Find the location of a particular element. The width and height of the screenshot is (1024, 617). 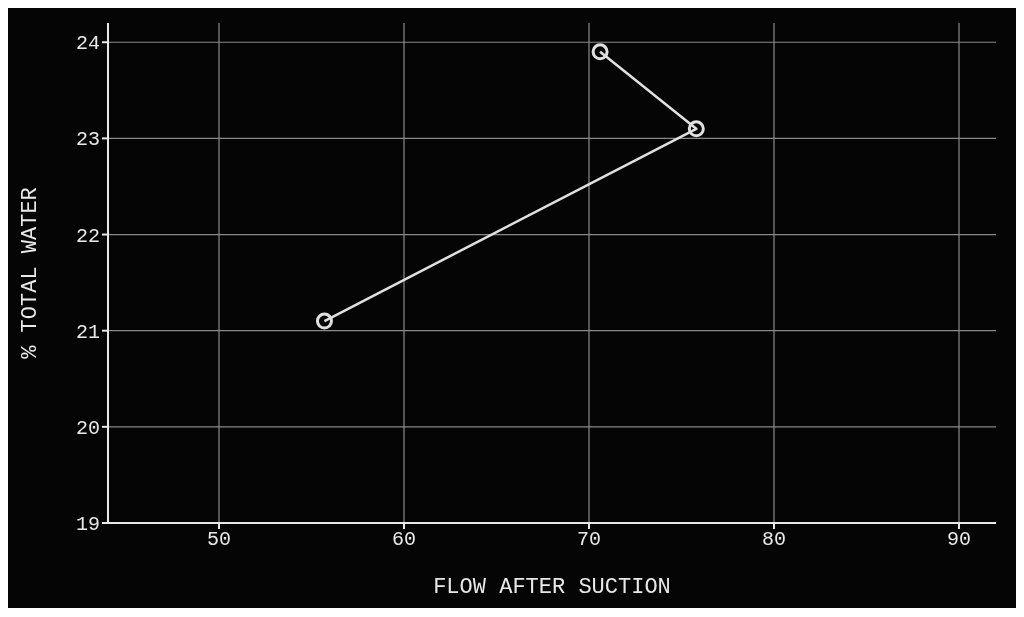

x-tick-label: 50 is located at coordinates (219, 540).